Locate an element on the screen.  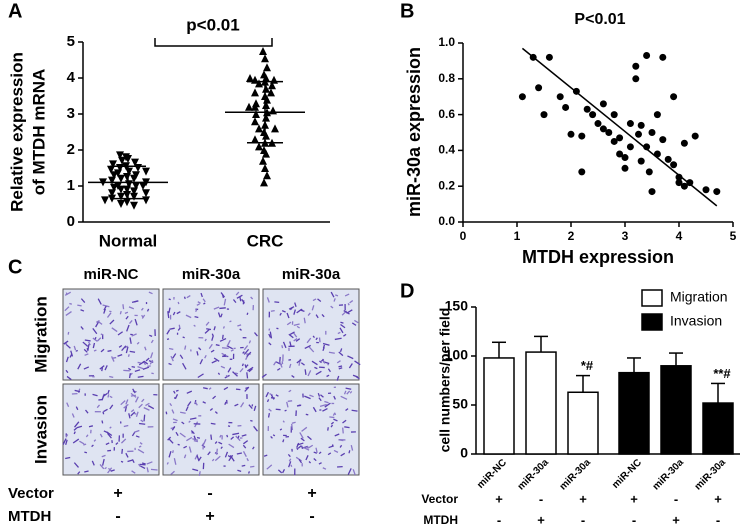
significance-bracket is located at coordinates (213, 42).